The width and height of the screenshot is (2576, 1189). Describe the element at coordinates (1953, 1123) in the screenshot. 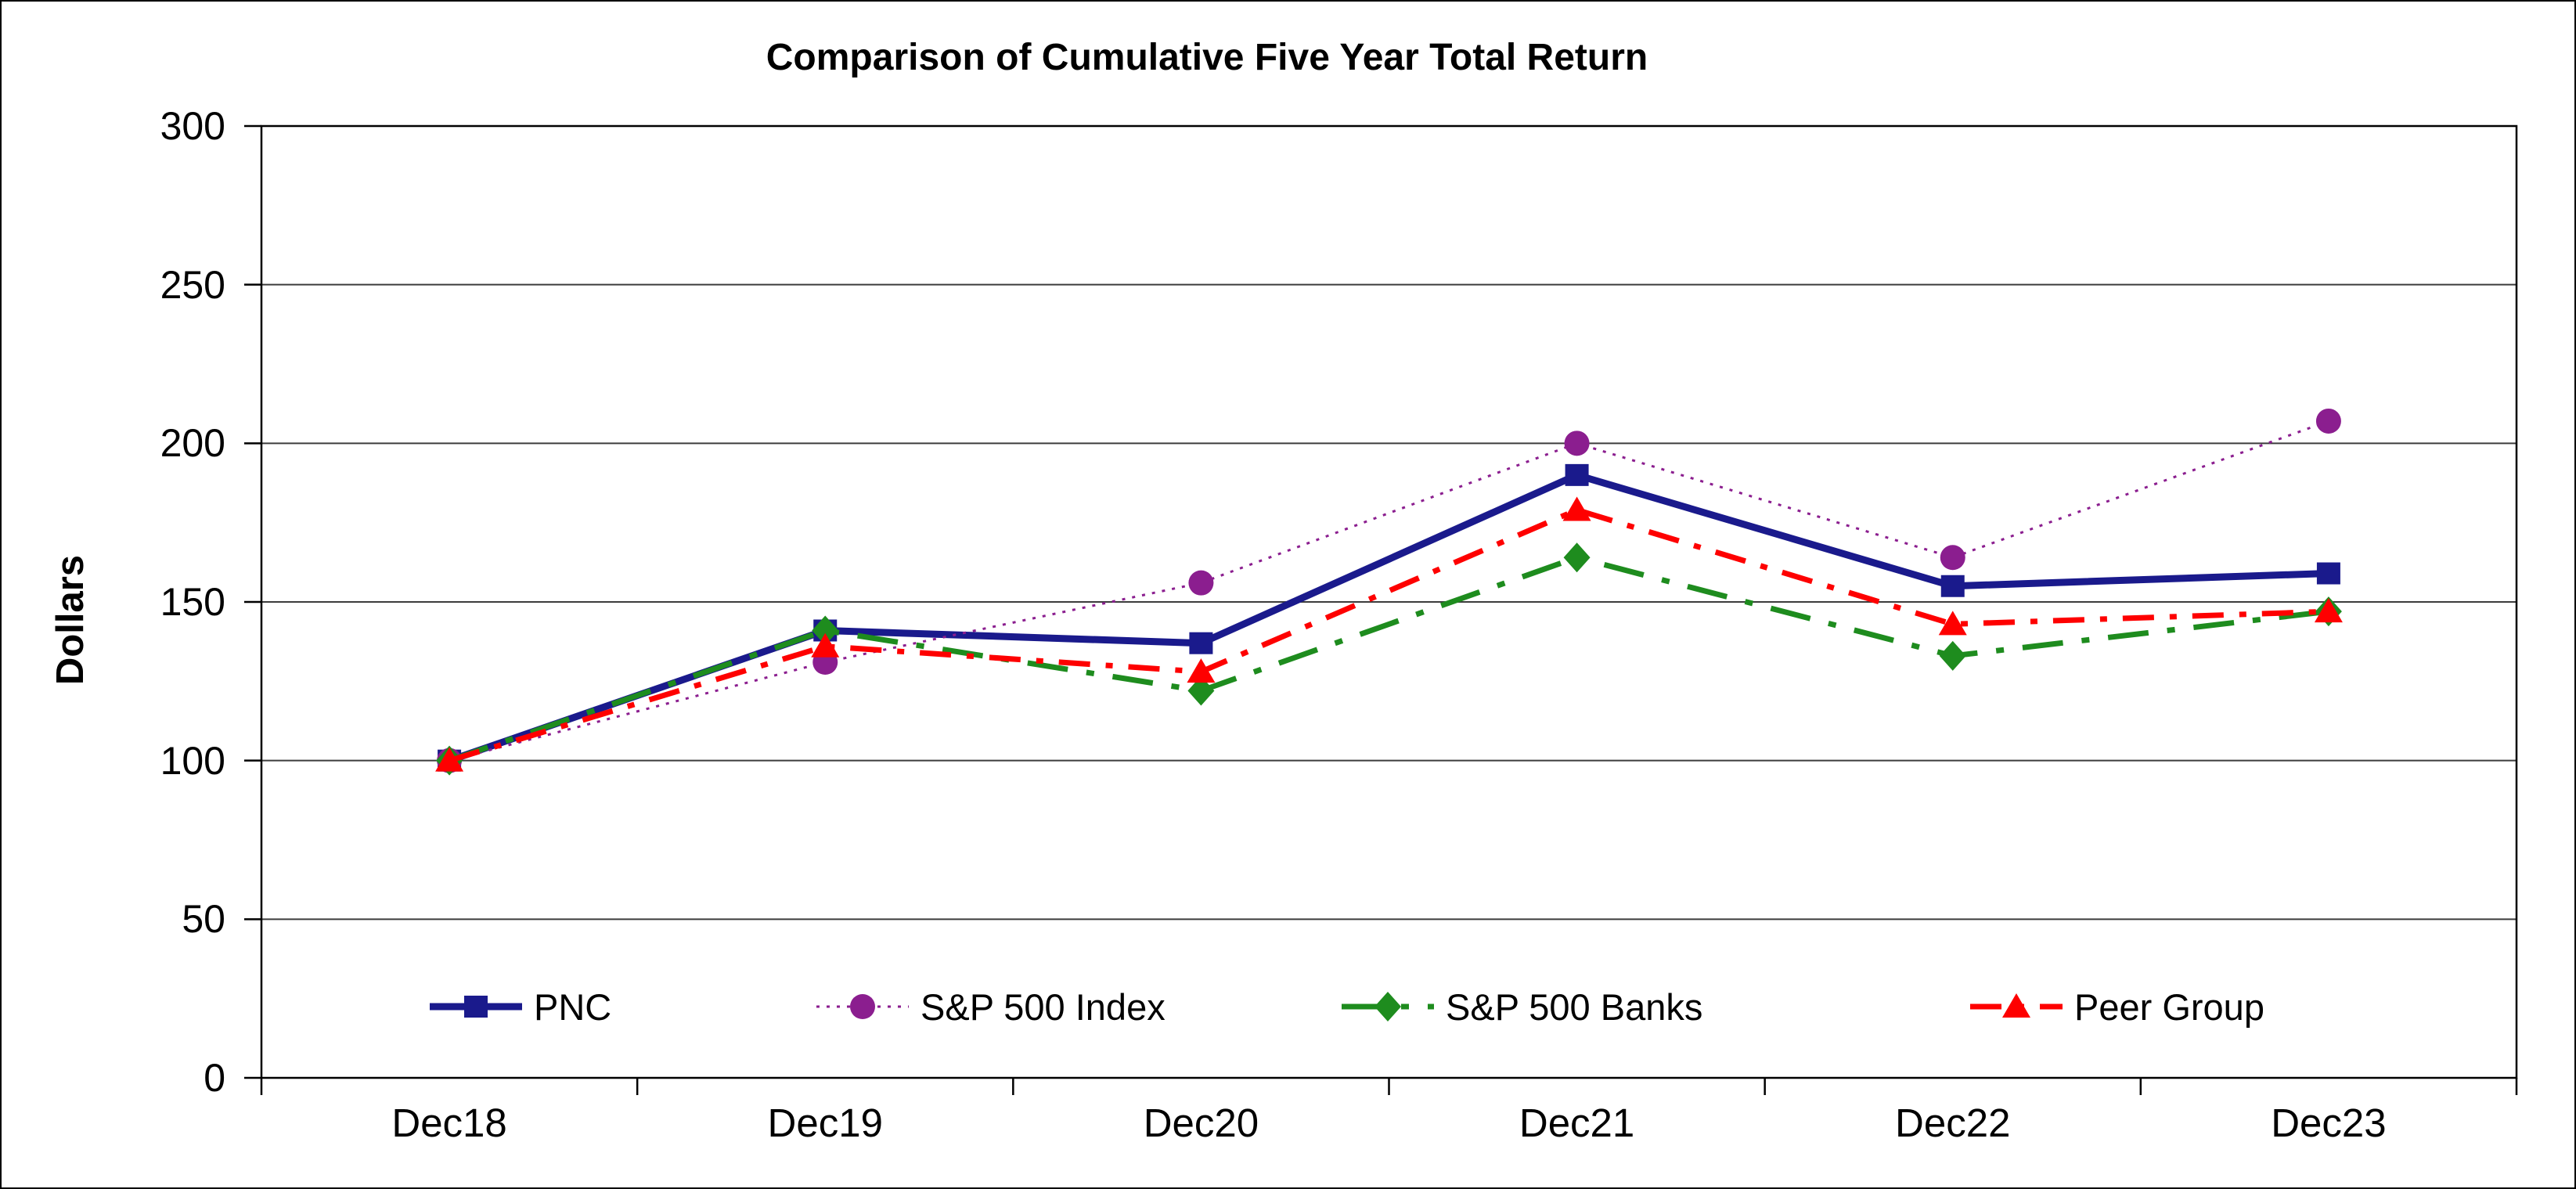

I see `x-tick-label: Dec22` at that location.